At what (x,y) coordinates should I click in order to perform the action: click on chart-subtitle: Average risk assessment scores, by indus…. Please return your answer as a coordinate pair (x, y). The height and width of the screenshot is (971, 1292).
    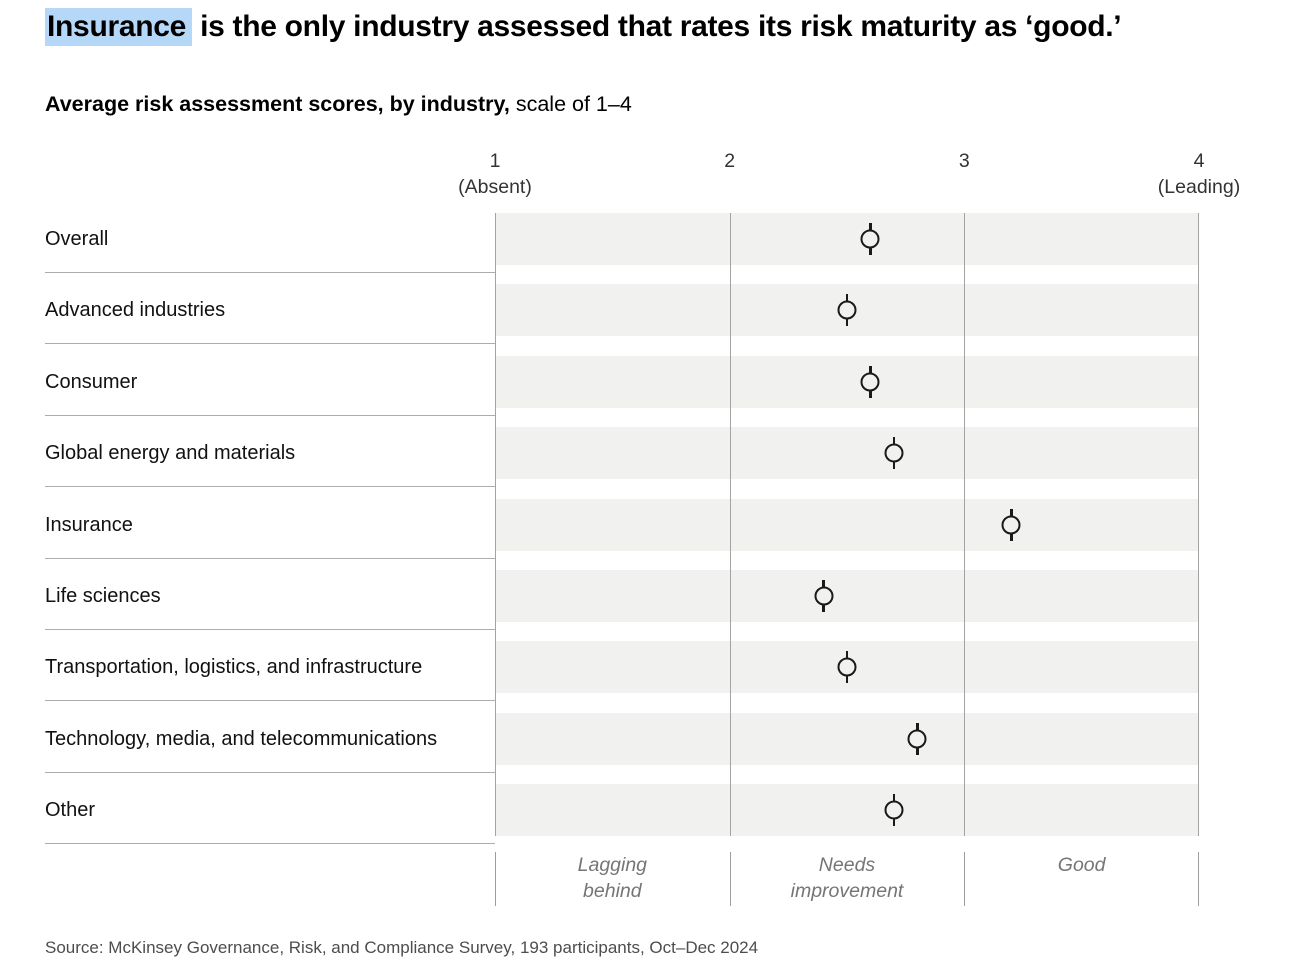
    Looking at the image, I should click on (338, 104).